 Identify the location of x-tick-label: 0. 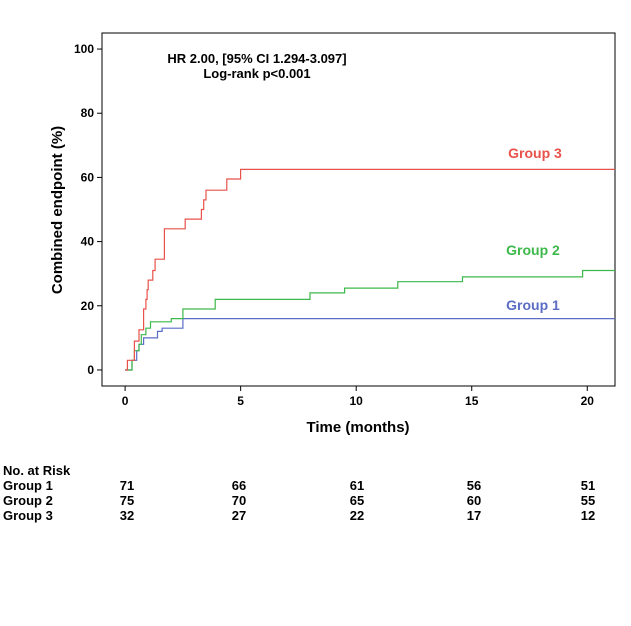
(125, 401).